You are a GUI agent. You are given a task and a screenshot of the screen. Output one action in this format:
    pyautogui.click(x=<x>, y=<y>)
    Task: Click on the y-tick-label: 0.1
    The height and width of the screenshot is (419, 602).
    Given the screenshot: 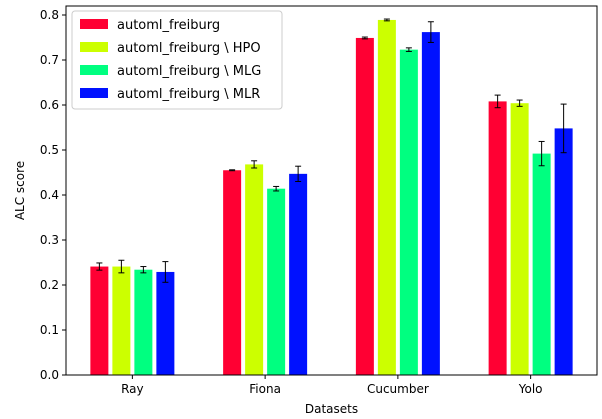 What is the action you would take?
    pyautogui.click(x=49, y=330)
    